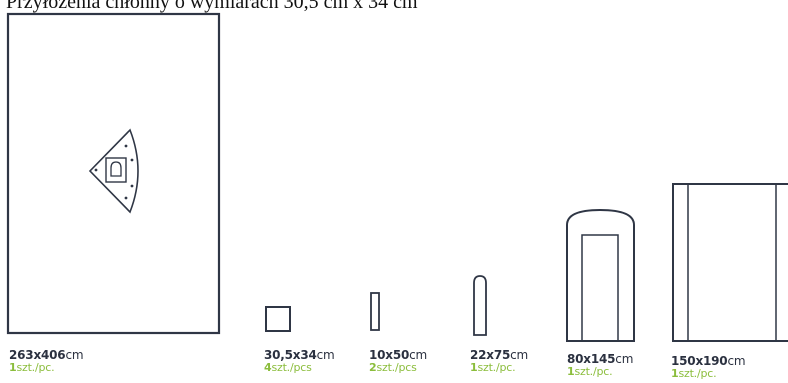 The width and height of the screenshot is (788, 383). I want to click on mayo-cover-shape, so click(600, 275).